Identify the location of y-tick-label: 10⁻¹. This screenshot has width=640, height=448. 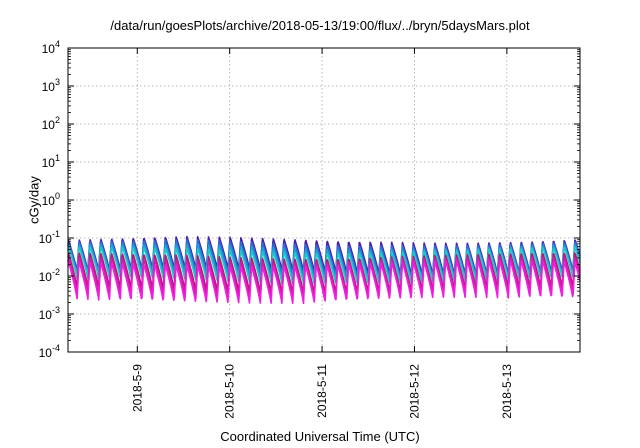
(49, 237).